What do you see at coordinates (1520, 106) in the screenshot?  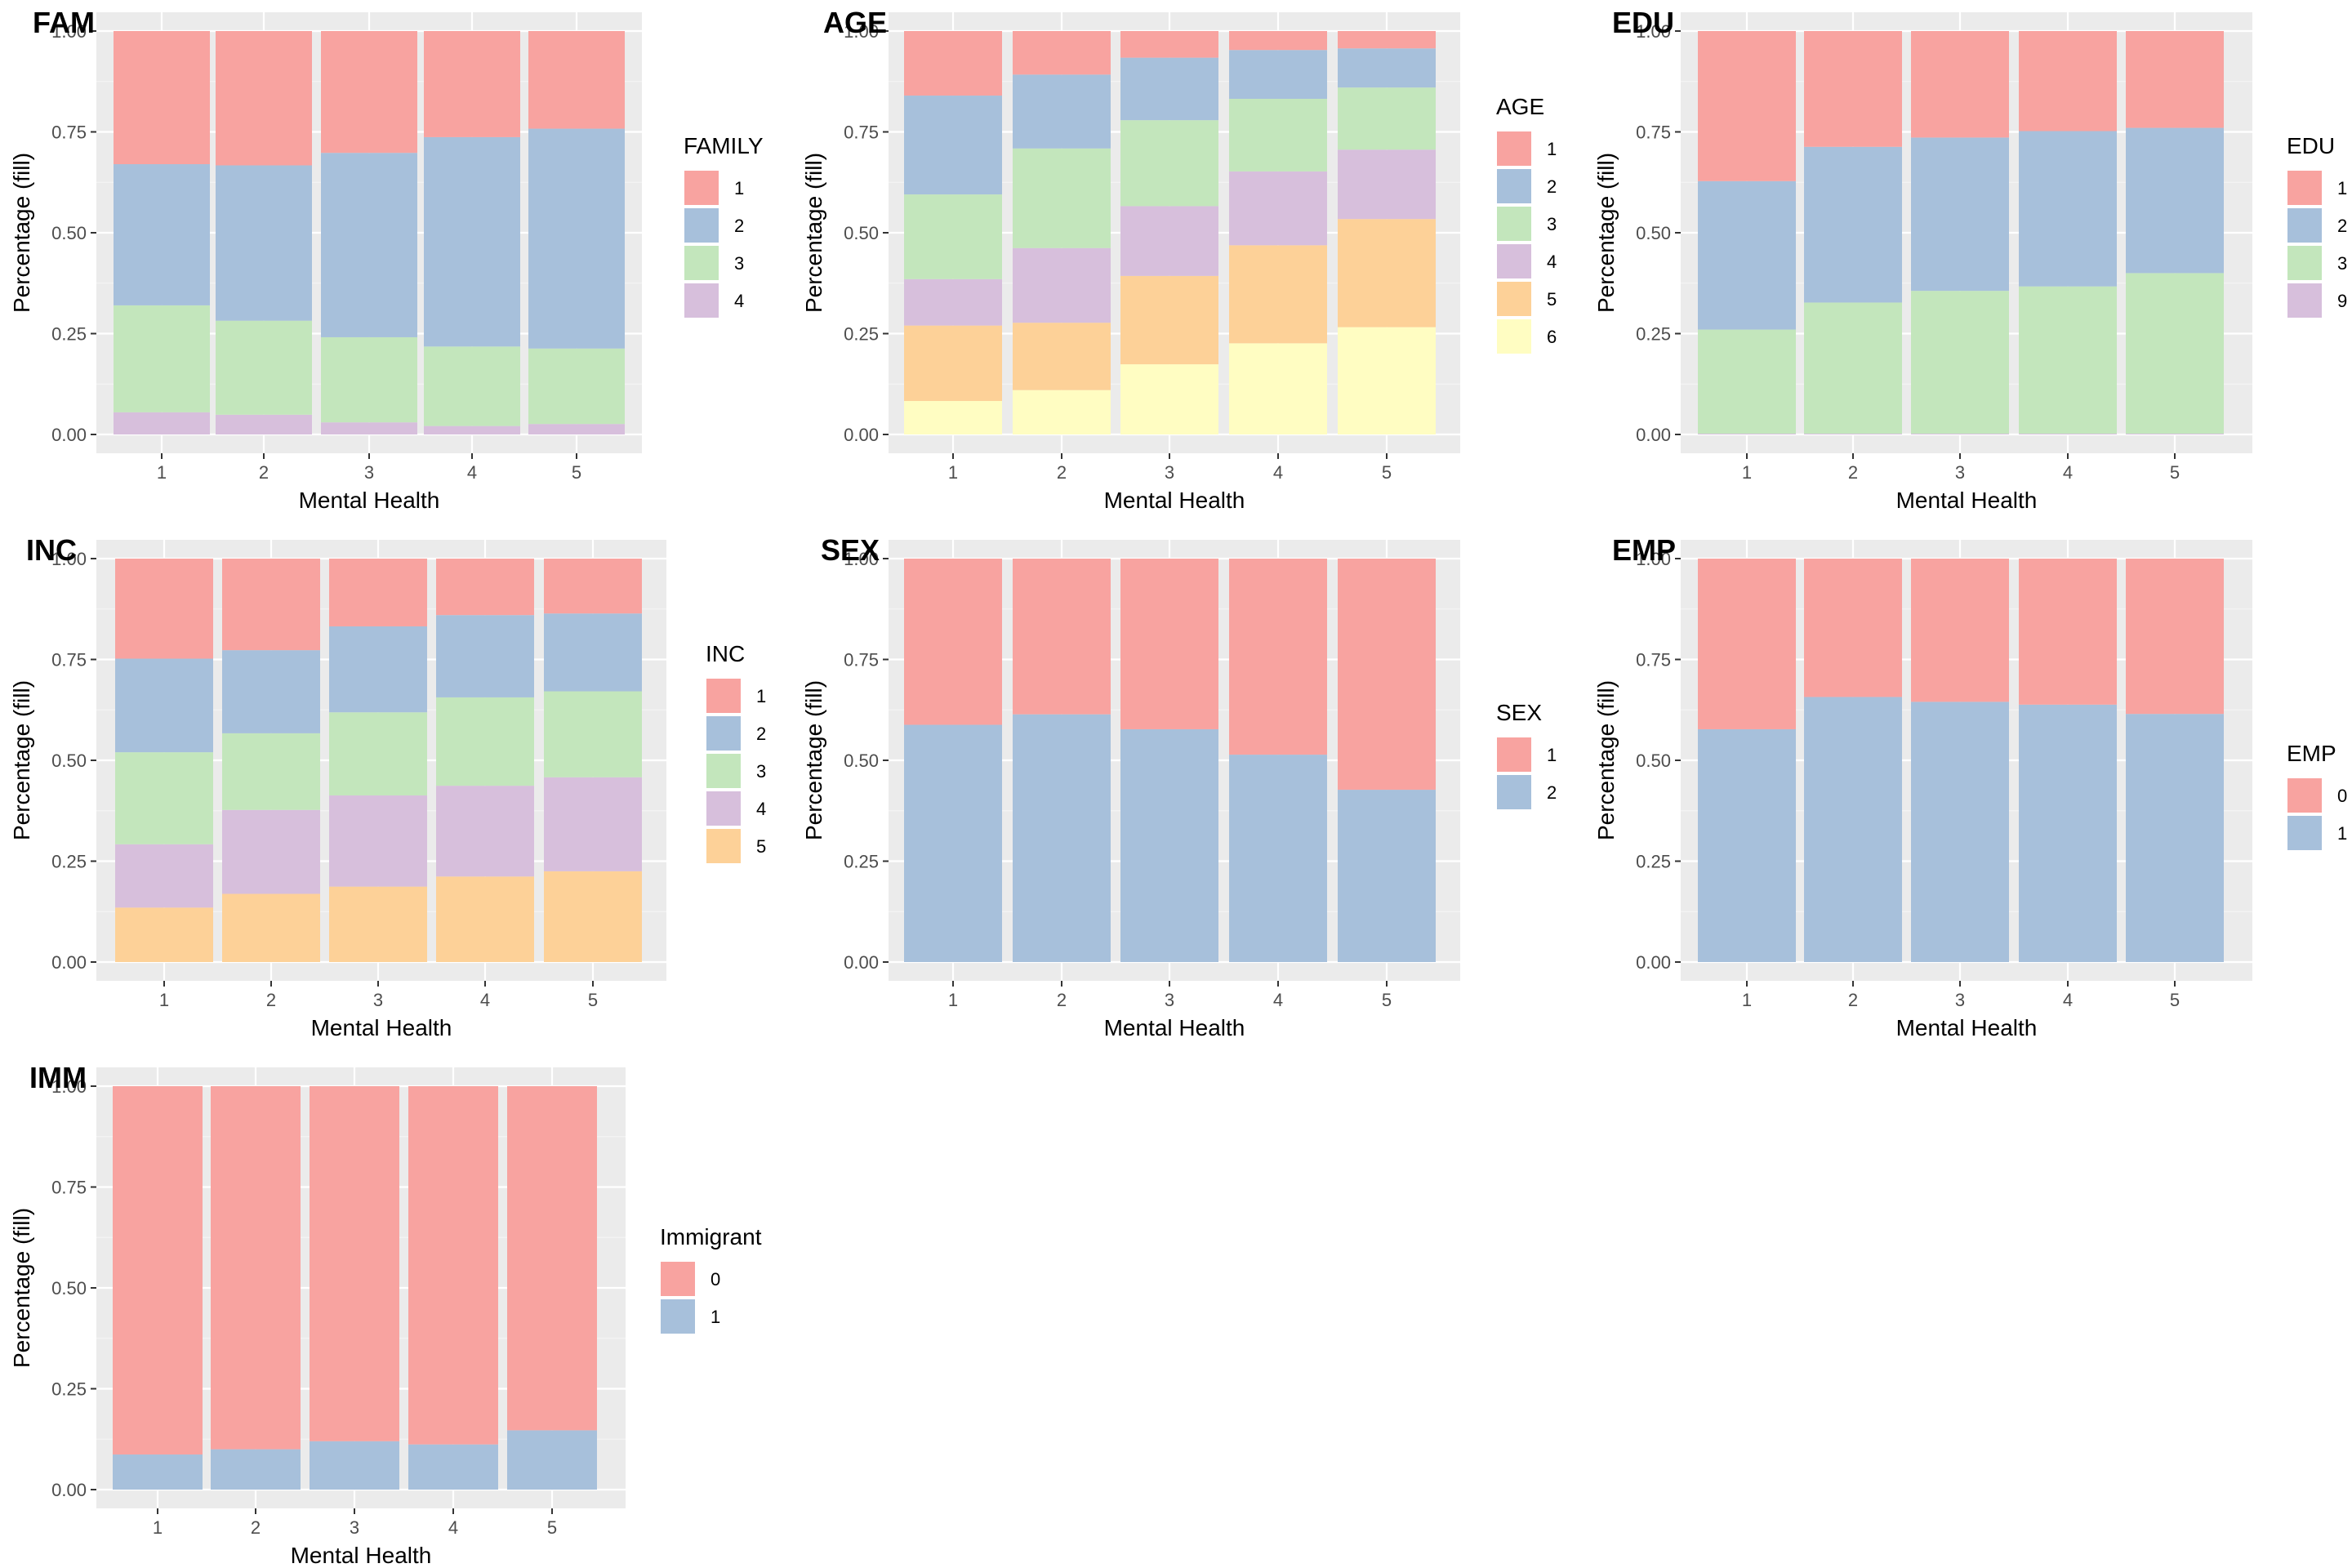 I see `legend-title: AGE` at bounding box center [1520, 106].